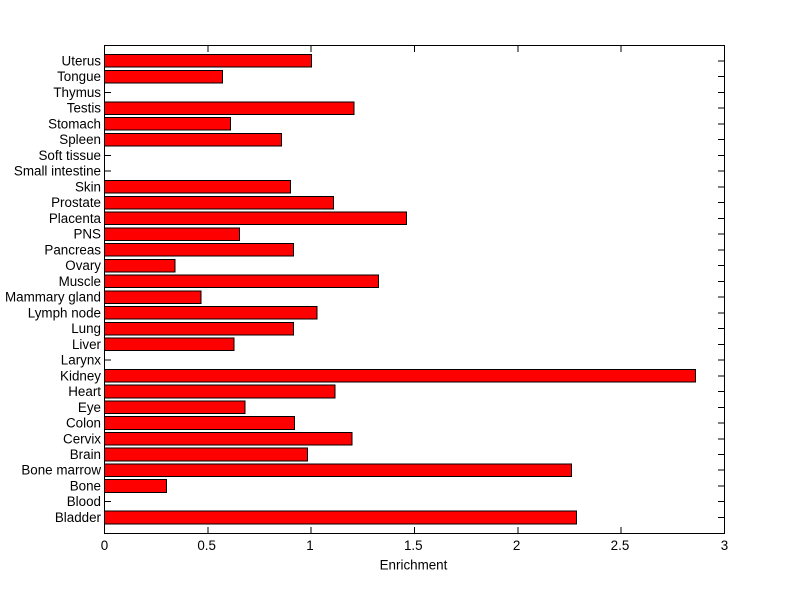 The width and height of the screenshot is (800, 604). I want to click on svg-text: Spleen, so click(80, 139).